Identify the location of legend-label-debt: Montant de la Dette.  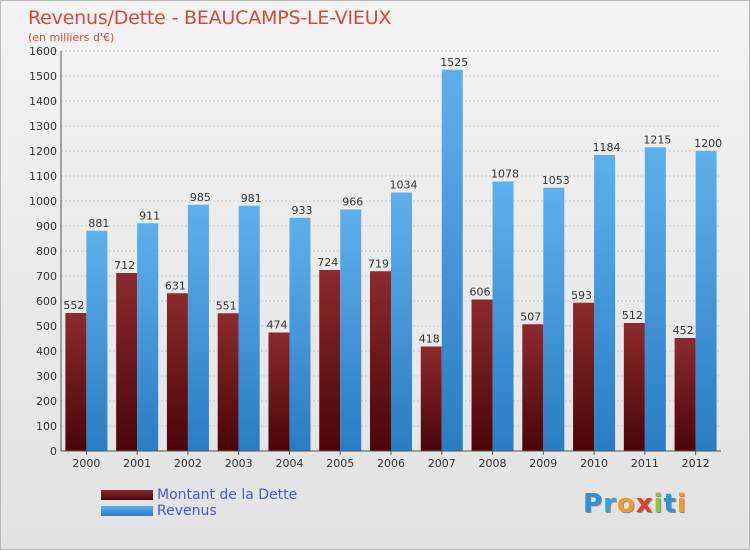
(227, 495).